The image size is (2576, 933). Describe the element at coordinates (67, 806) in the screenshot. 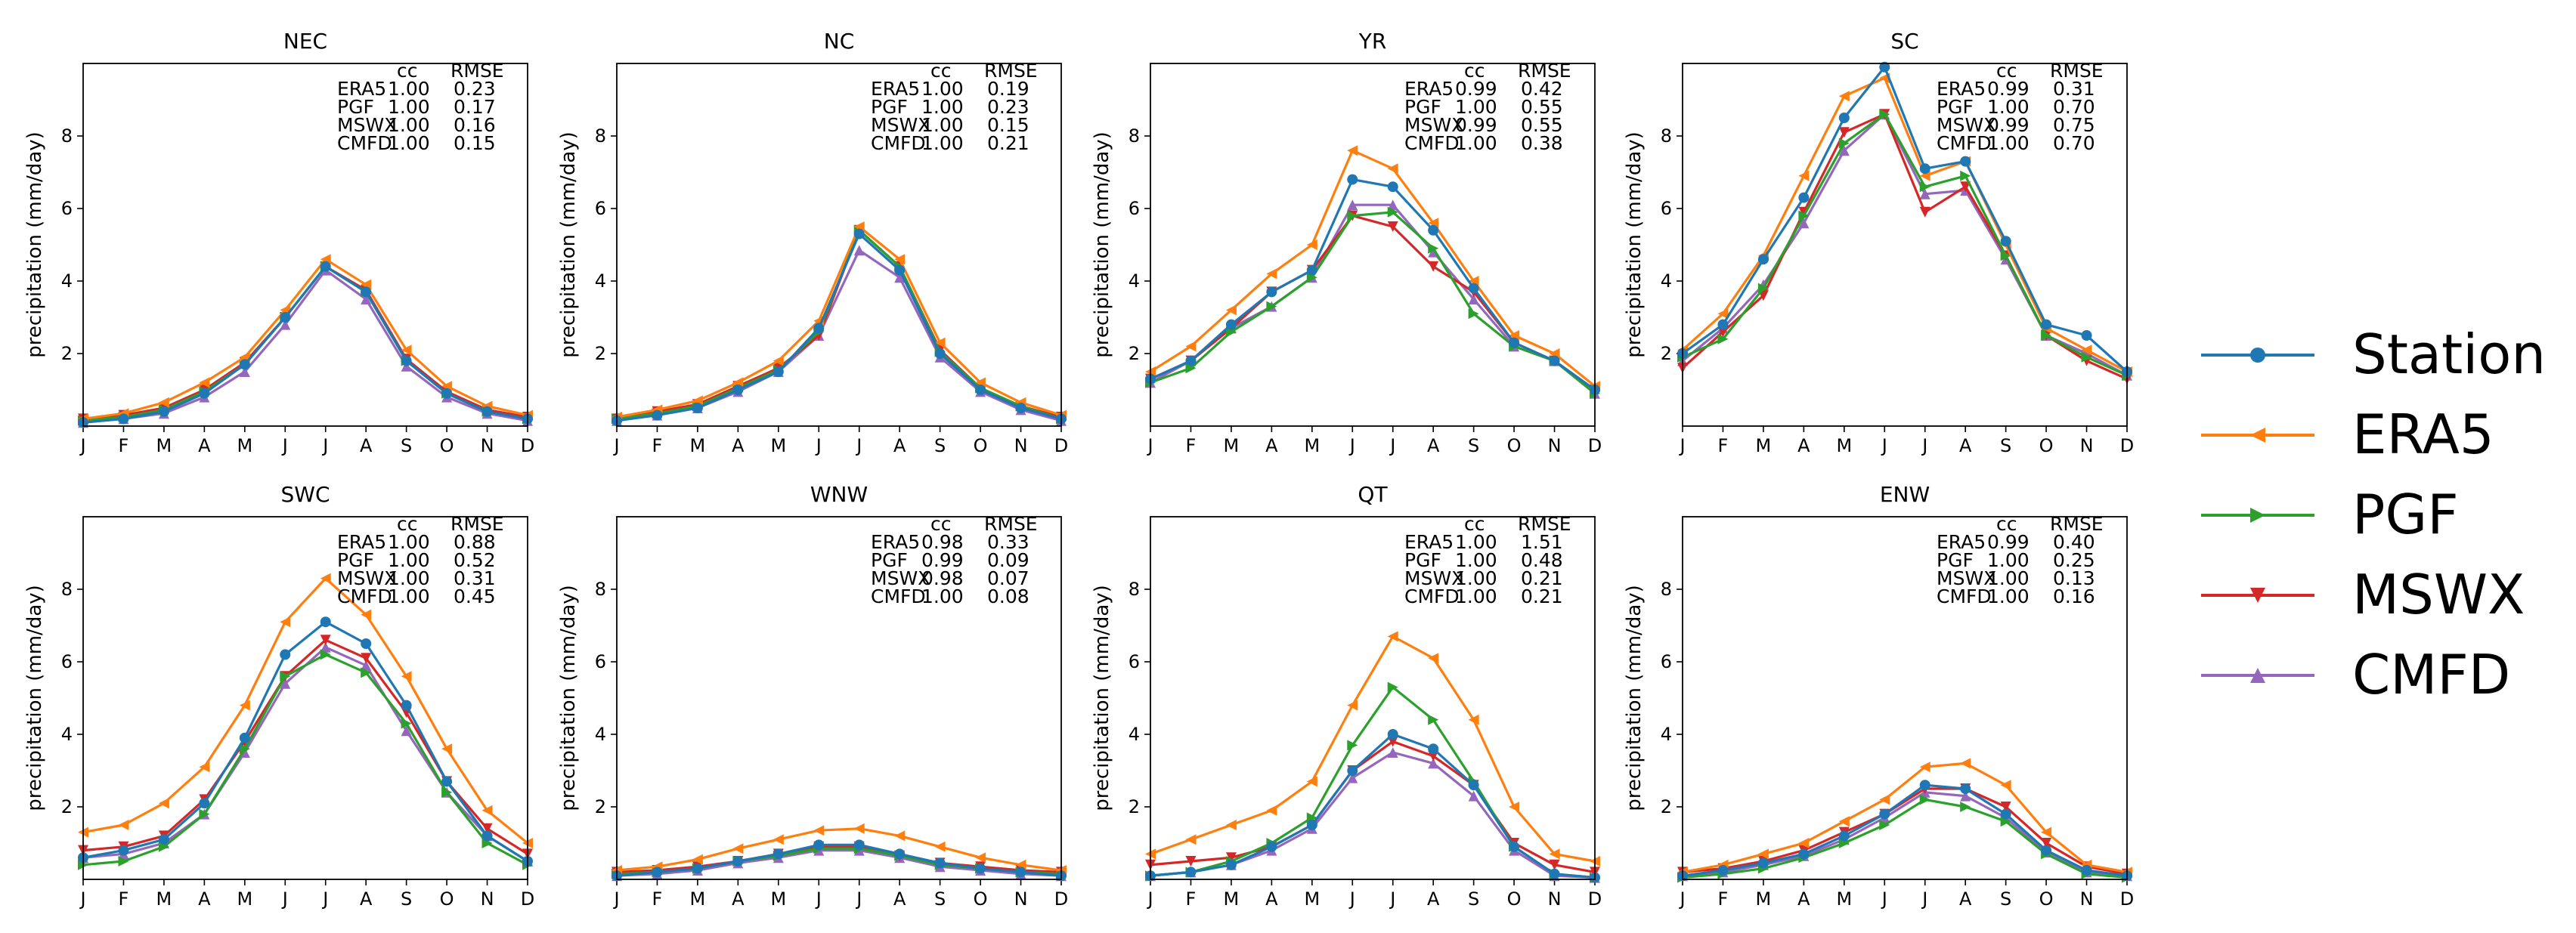

I see `y-tick-label: 2` at that location.